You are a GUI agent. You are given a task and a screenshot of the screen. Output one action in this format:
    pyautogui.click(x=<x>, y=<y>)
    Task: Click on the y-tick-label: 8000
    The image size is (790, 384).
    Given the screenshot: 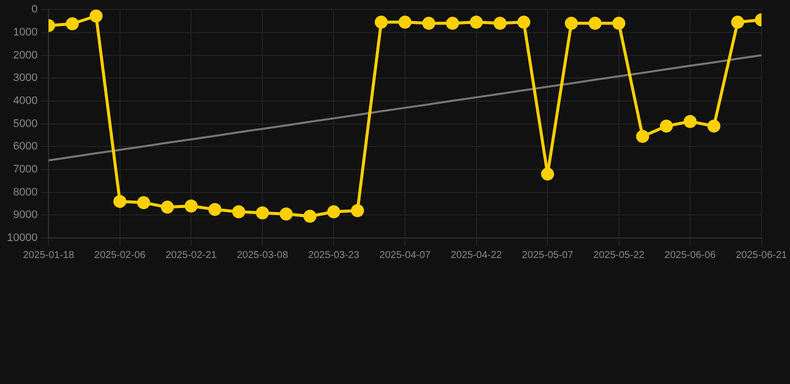 What is the action you would take?
    pyautogui.click(x=25, y=192)
    